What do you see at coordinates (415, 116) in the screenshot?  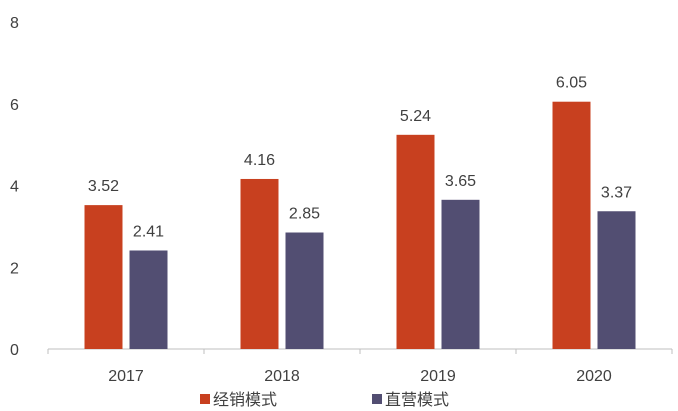 I see `data-label: 5.24` at bounding box center [415, 116].